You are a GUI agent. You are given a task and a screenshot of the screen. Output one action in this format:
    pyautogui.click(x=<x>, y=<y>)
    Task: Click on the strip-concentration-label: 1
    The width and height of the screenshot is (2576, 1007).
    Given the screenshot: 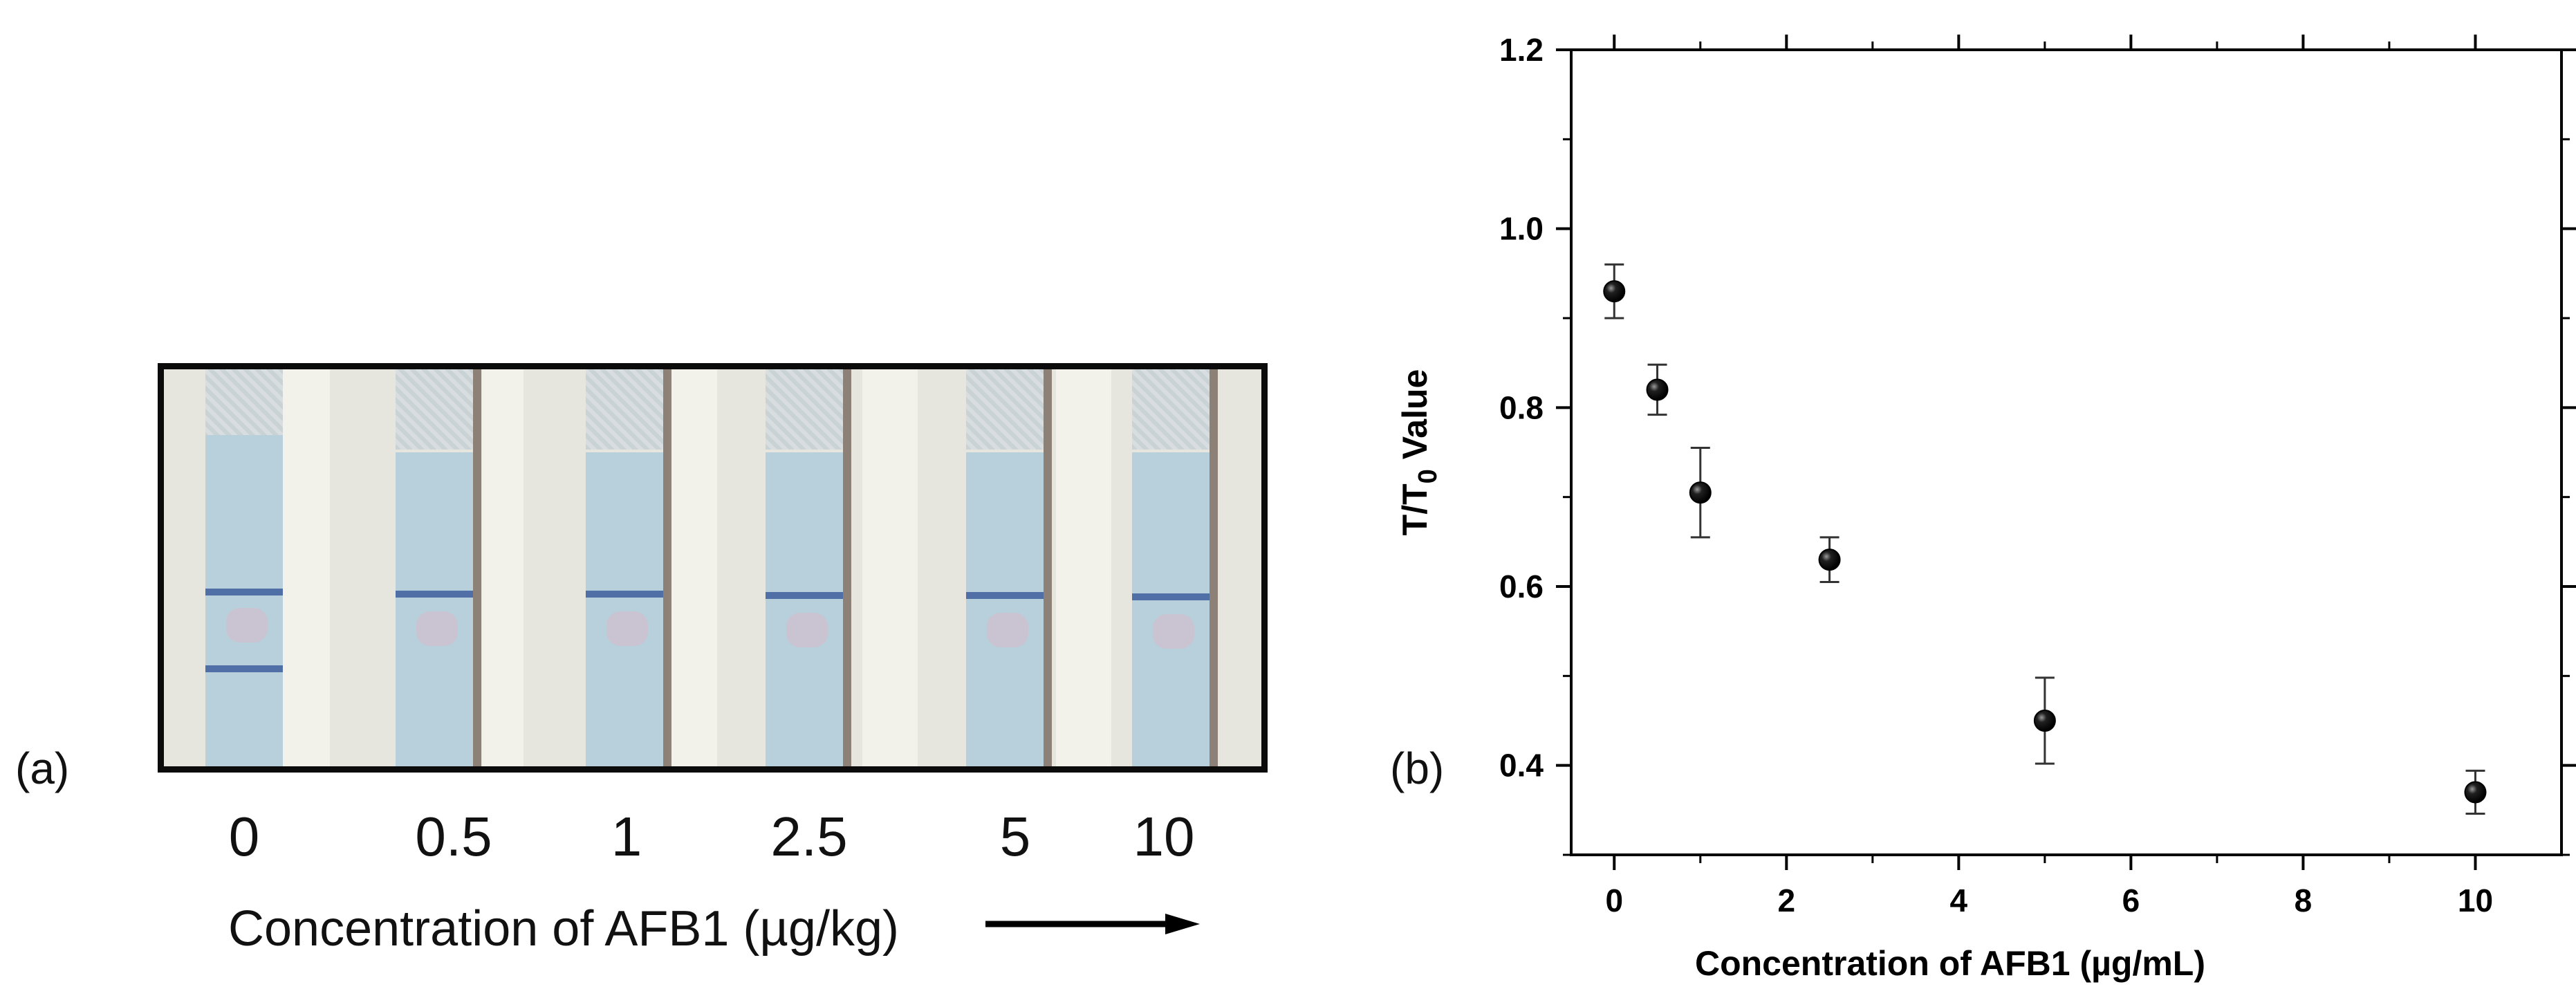 What is the action you would take?
    pyautogui.click(x=626, y=837)
    